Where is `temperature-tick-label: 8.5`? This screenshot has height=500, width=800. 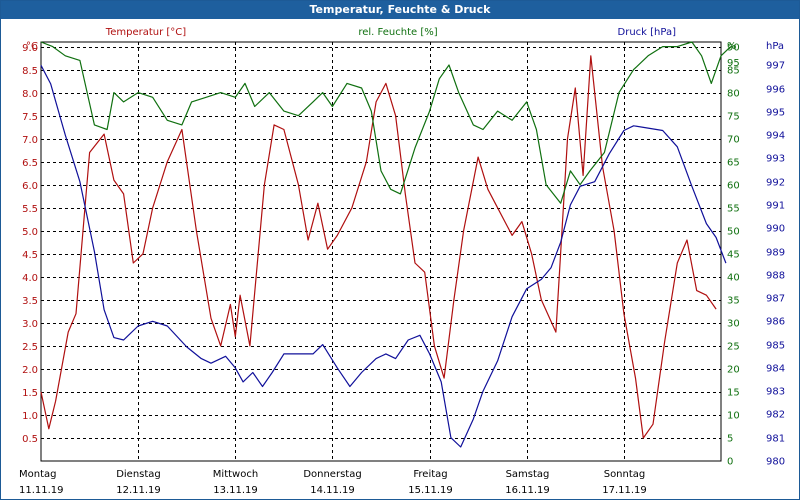 temperature-tick-label: 8.5 is located at coordinates (30, 71).